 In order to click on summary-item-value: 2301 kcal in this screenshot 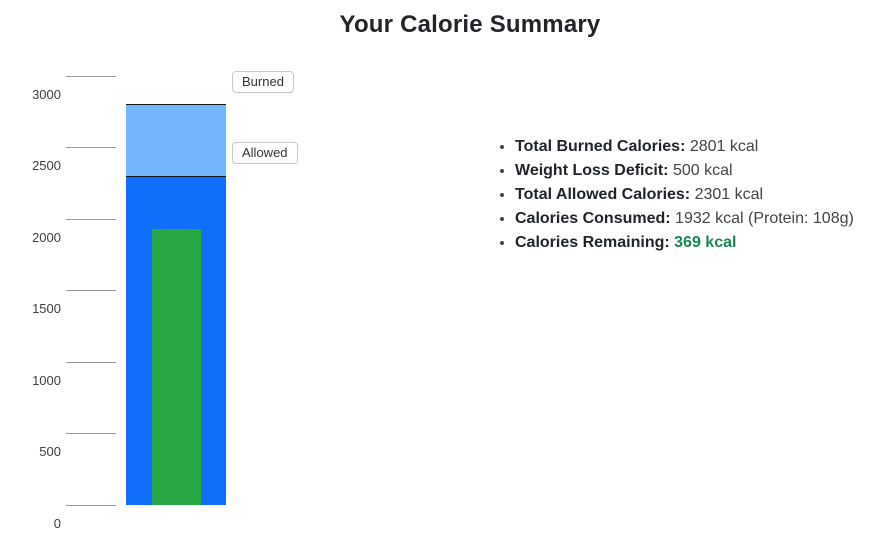, I will do `click(729, 194)`.